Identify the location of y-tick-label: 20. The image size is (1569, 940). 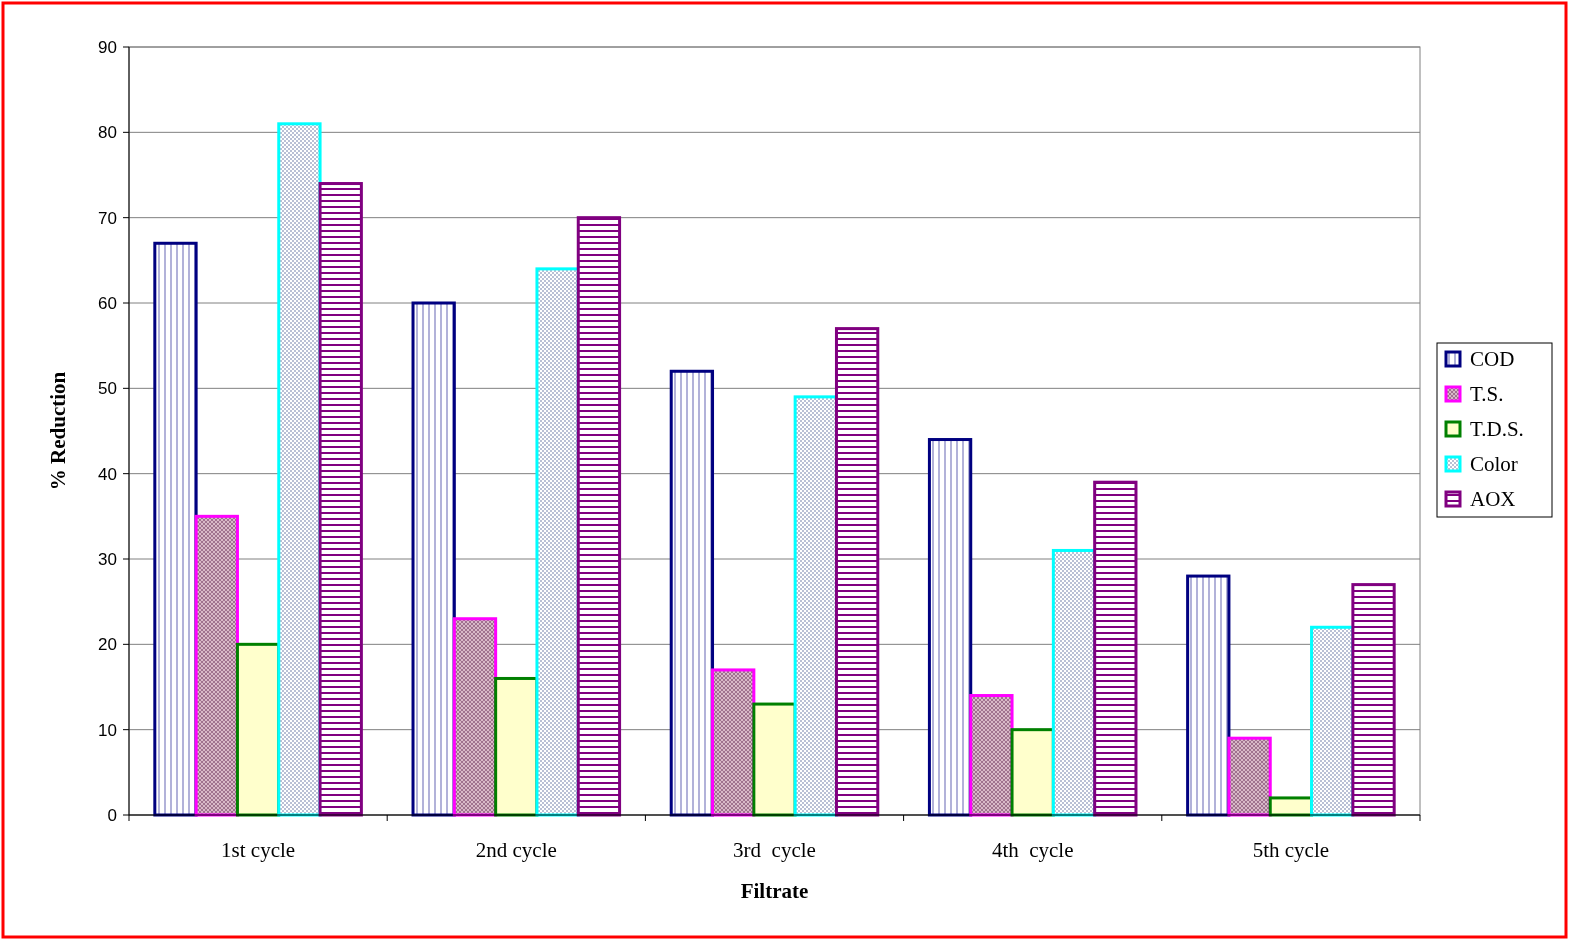
(107, 645).